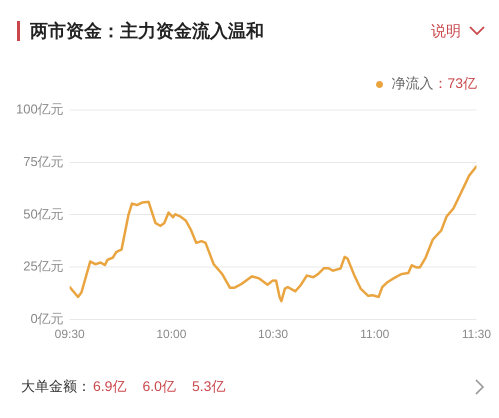  What do you see at coordinates (273, 334) in the screenshot?
I see `x-tick-label: 10:30` at bounding box center [273, 334].